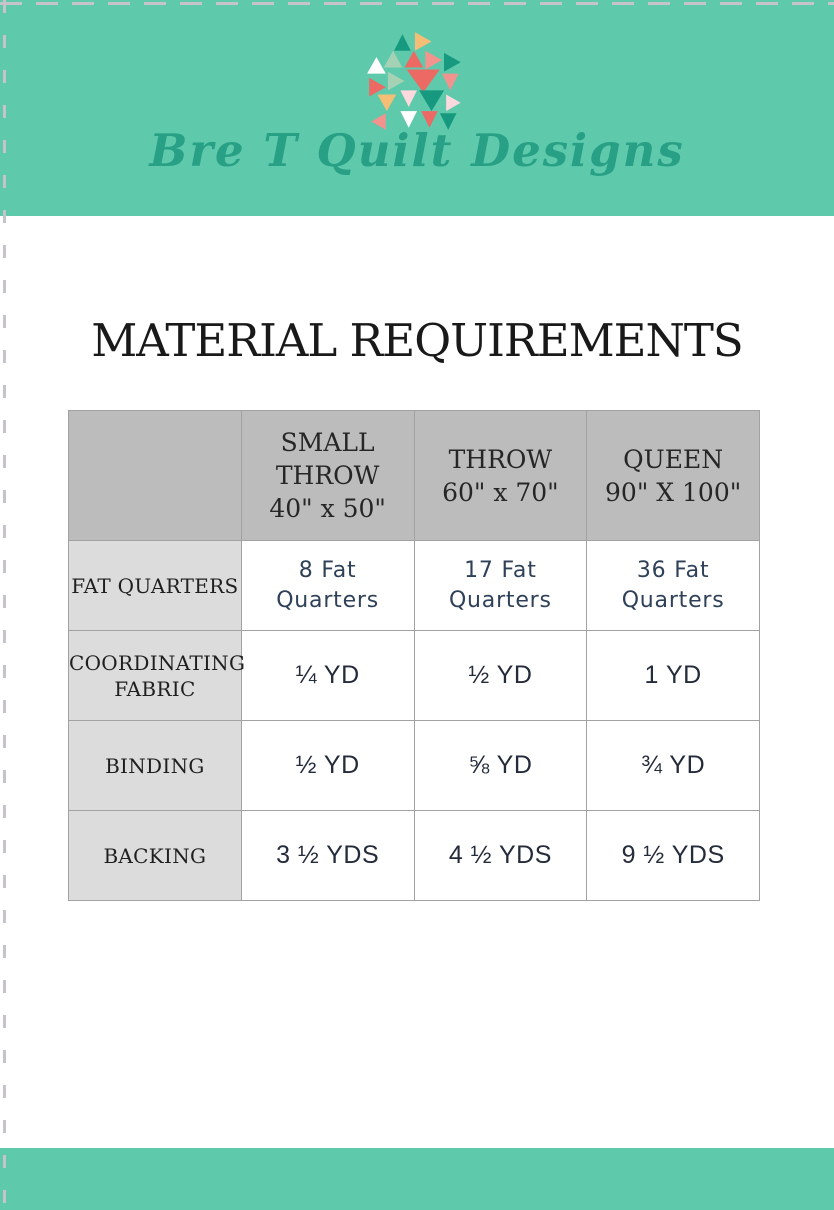 The height and width of the screenshot is (1210, 834). What do you see at coordinates (156, 675) in the screenshot?
I see `row-label-coordinating-fabric: COORDINATING FABRIC` at bounding box center [156, 675].